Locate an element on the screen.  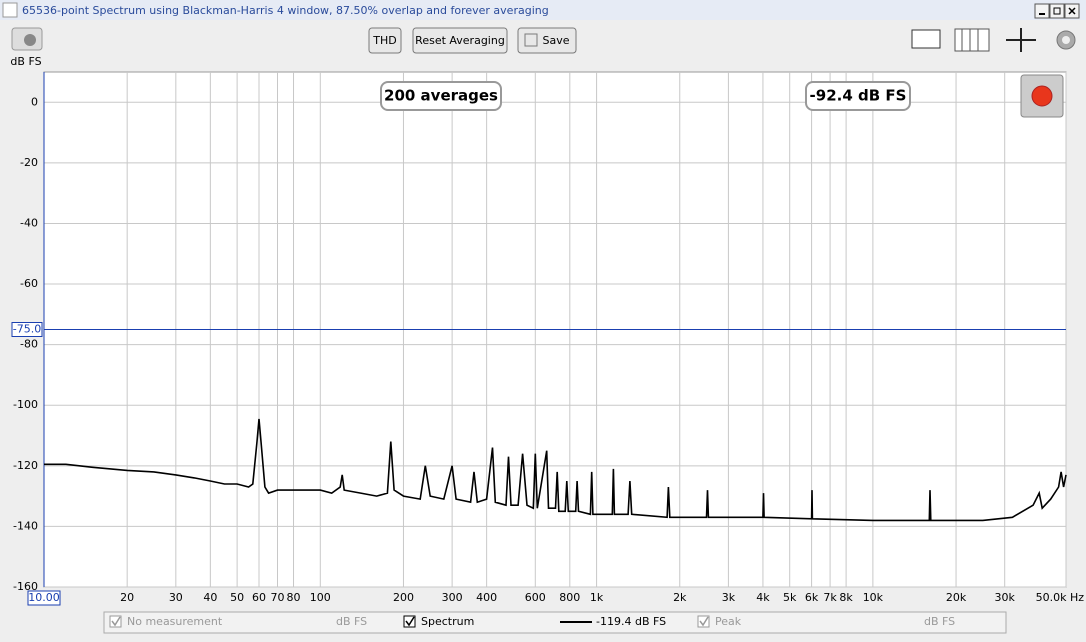
legend-name: Spectrum is located at coordinates (447, 621).